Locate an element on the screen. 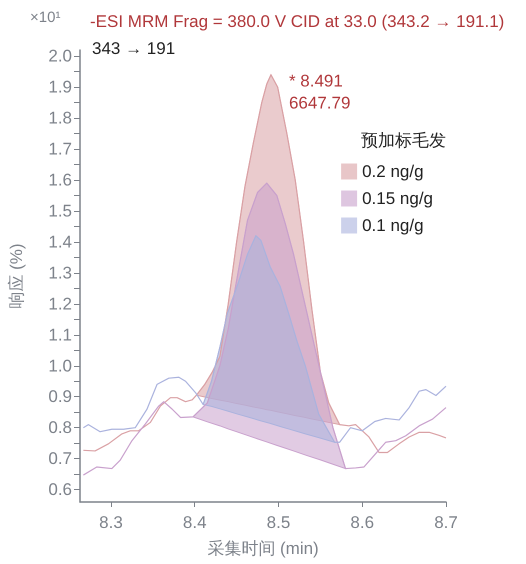 Image resolution: width=526 pixels, height=564 pixels. y-tick-label: 0.7 is located at coordinates (60, 458).